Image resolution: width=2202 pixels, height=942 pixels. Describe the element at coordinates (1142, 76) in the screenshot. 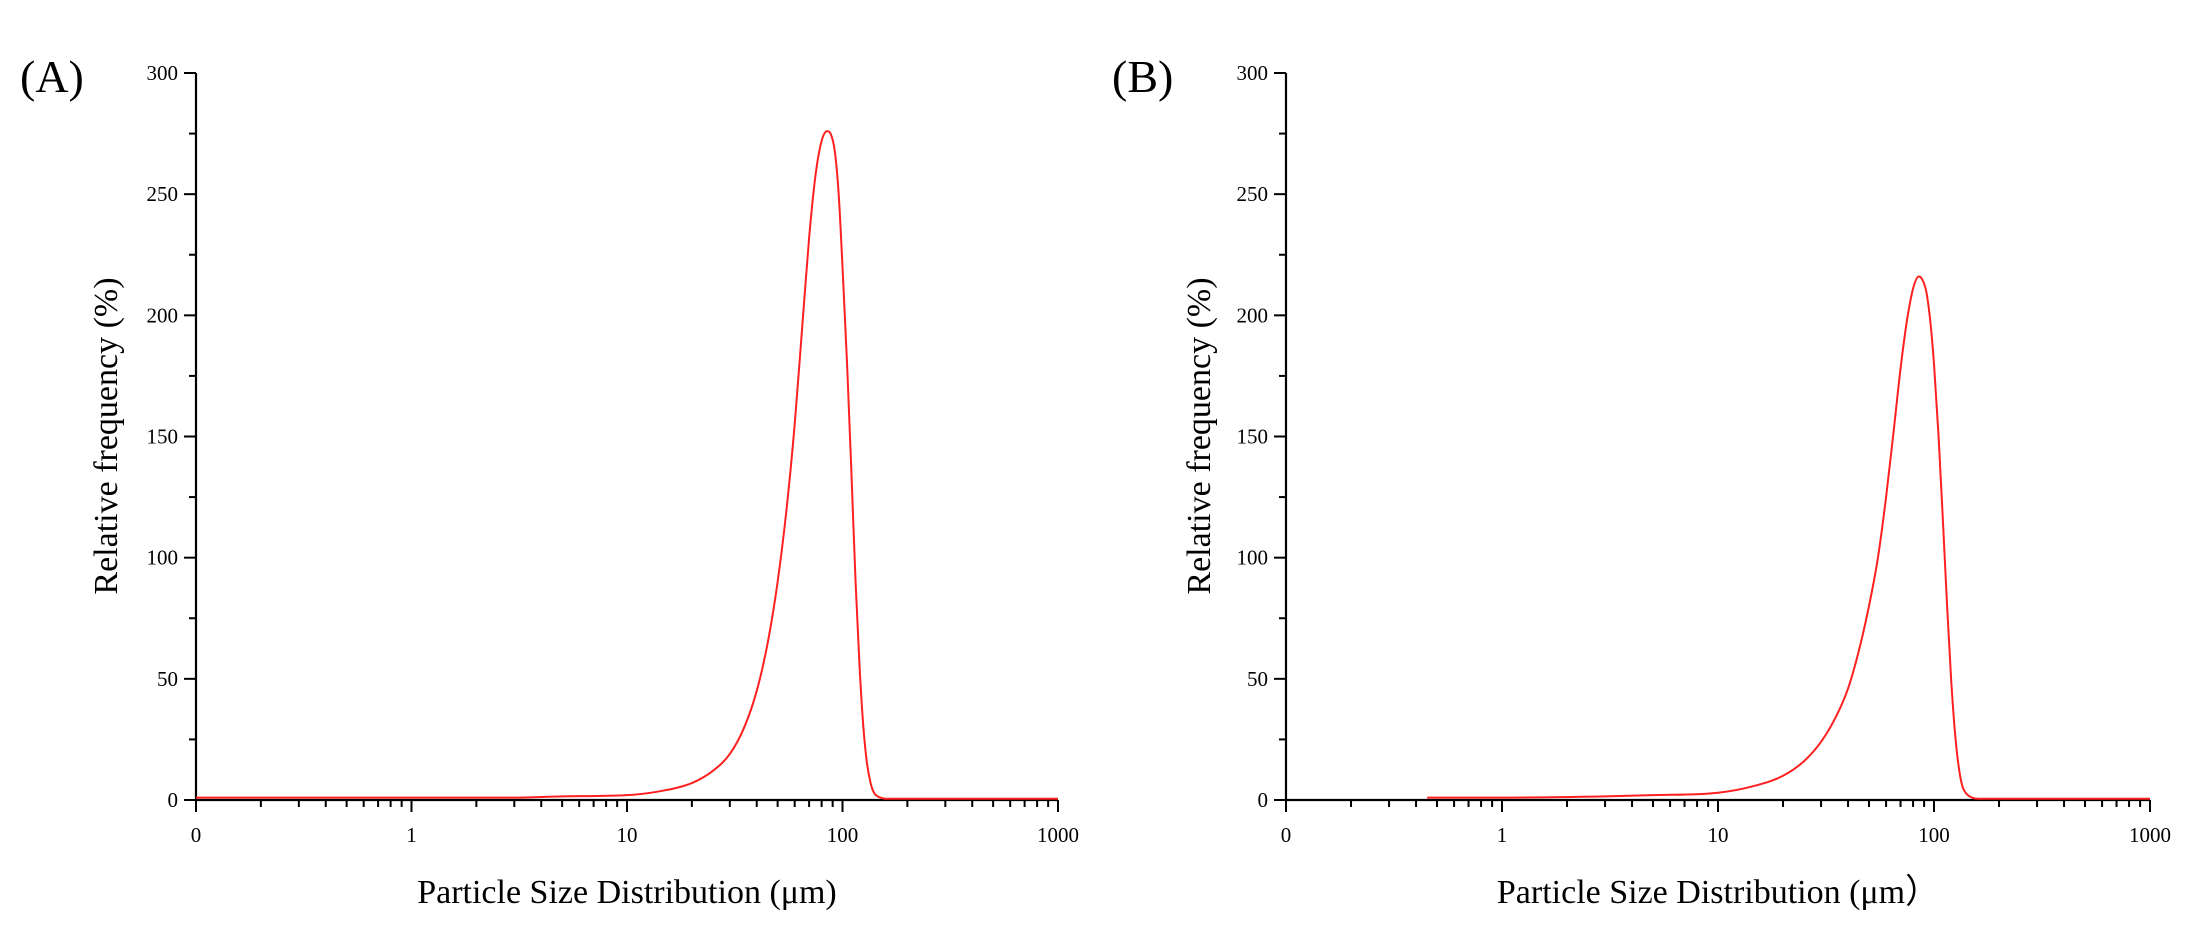

I see `panel-label: (B)` at that location.